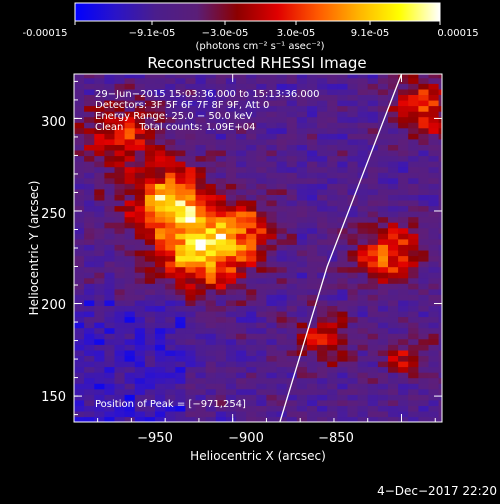 This screenshot has height=504, width=500. What do you see at coordinates (296, 33) in the screenshot?
I see `colorbar-tick-label: 3.0e-05` at bounding box center [296, 33].